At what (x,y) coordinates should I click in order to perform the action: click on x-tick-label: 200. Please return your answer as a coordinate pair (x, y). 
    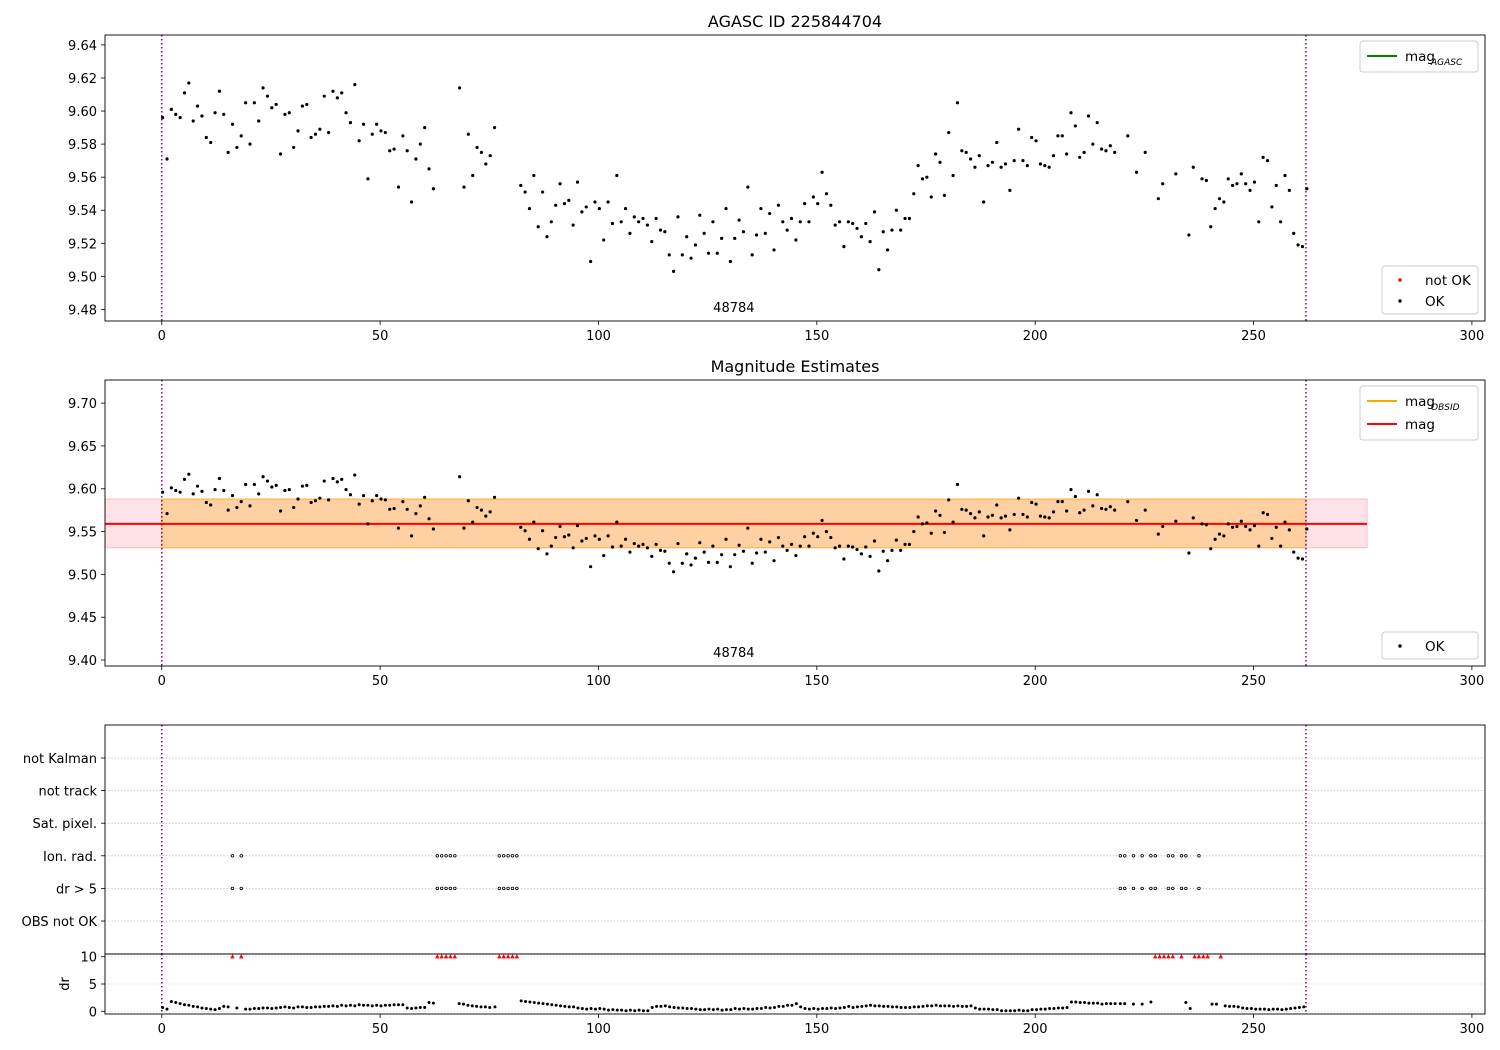
    Looking at the image, I should click on (1035, 336).